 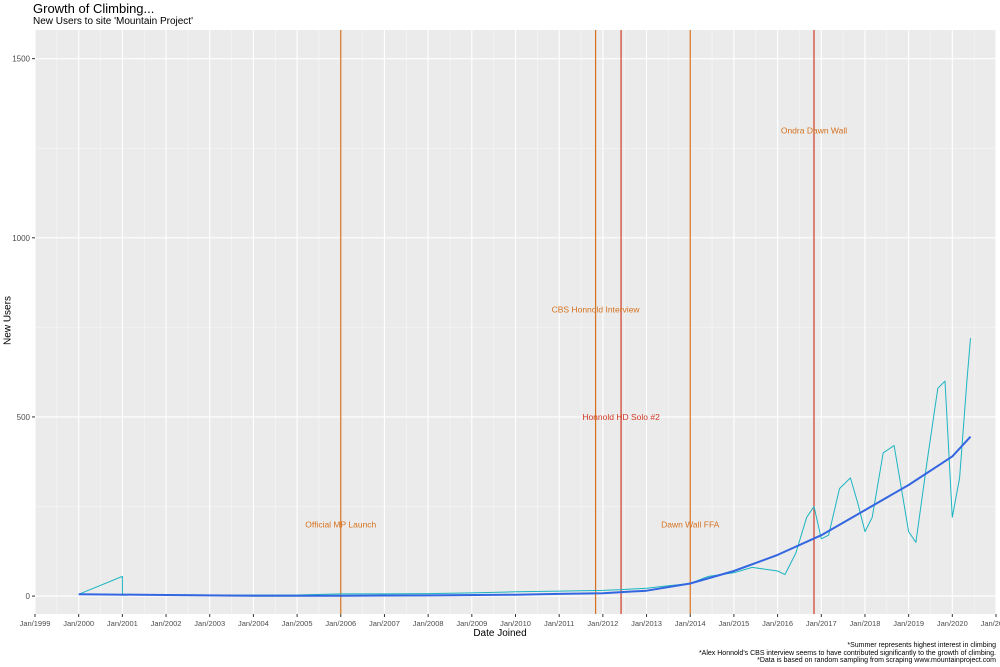 What do you see at coordinates (908, 623) in the screenshot?
I see `x-tick-label: Jan/2019` at bounding box center [908, 623].